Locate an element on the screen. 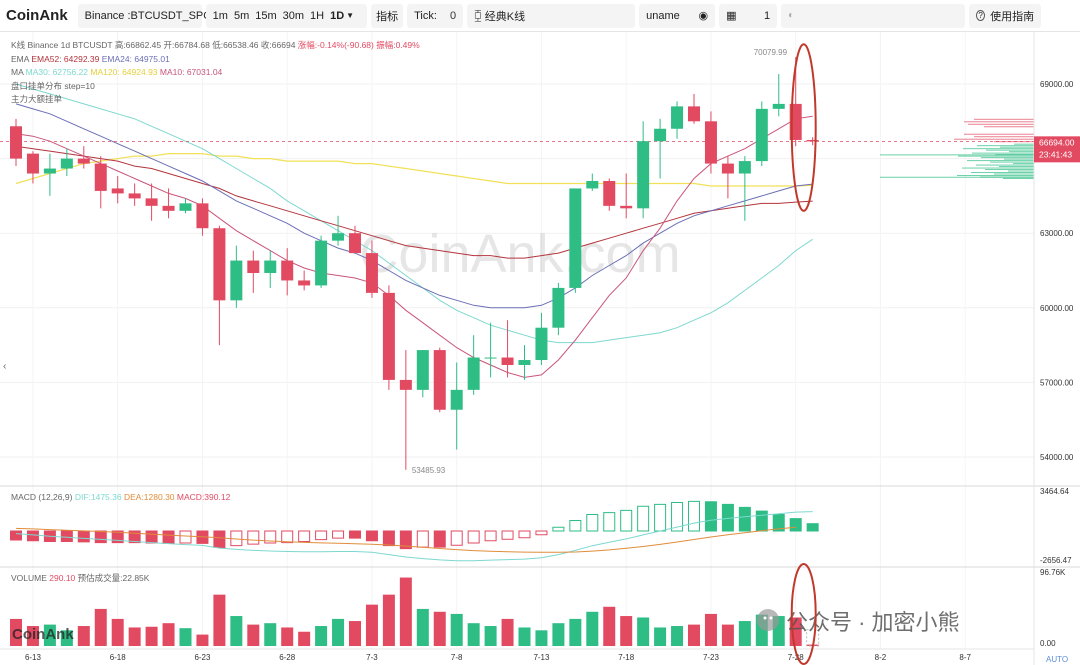 Image resolution: width=1080 pixels, height=665 pixels. opacity-slider: ◐ is located at coordinates (873, 15).